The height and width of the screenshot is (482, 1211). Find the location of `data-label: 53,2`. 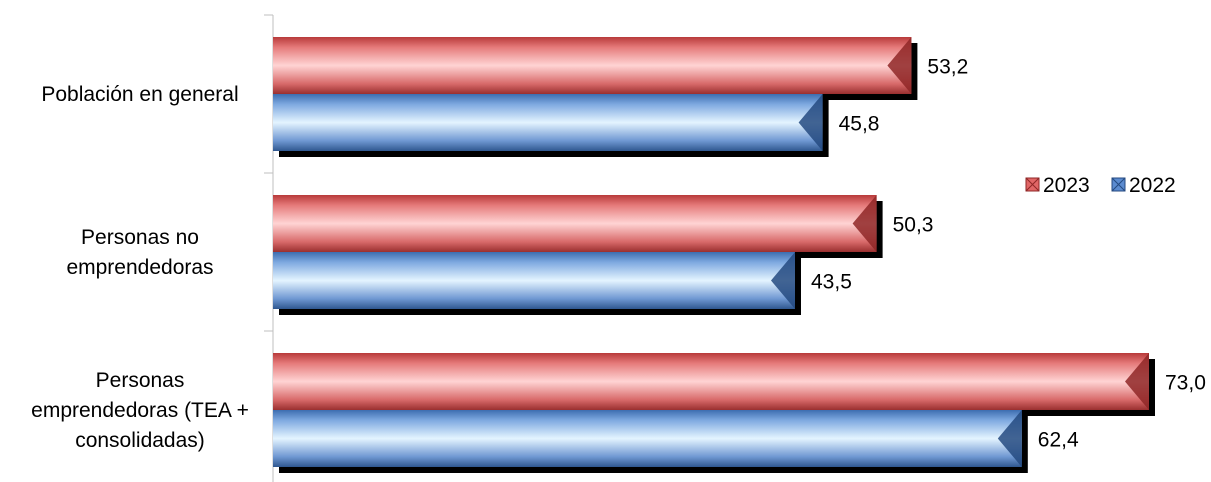

data-label: 53,2 is located at coordinates (947, 67).